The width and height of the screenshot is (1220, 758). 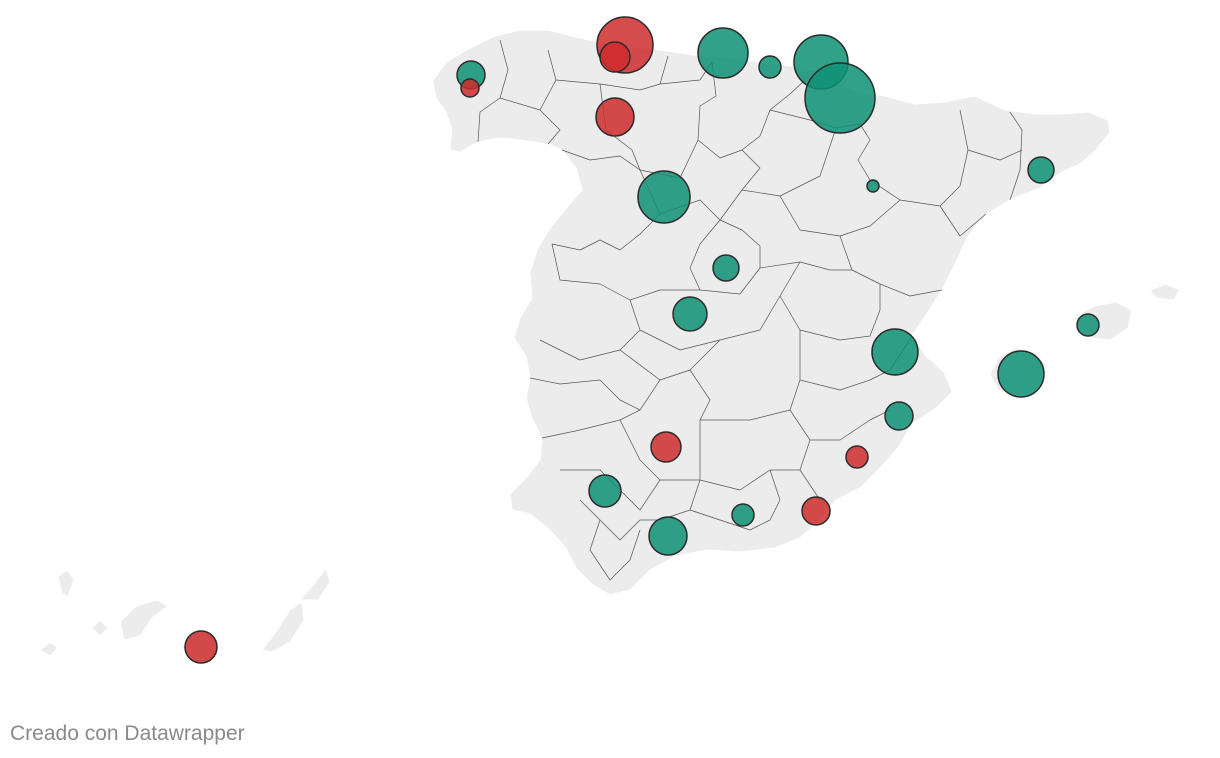 I want to click on bubble-tenerife, so click(x=201, y=647).